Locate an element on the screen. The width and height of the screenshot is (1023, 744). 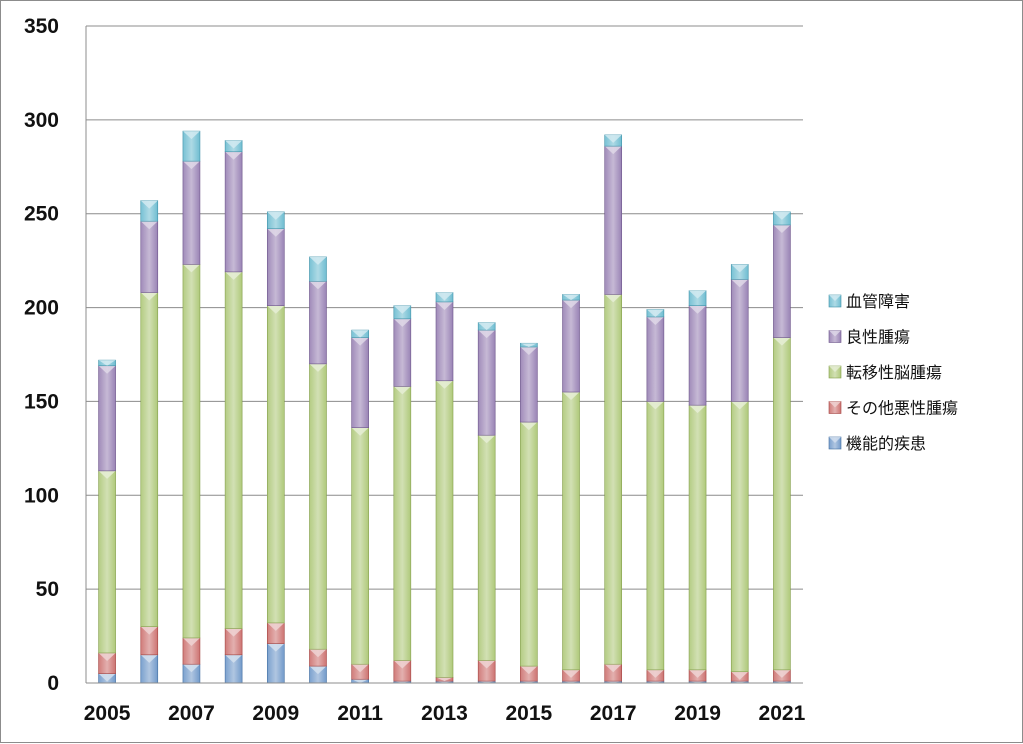
legend-label: 機能的疾患 is located at coordinates (886, 443).